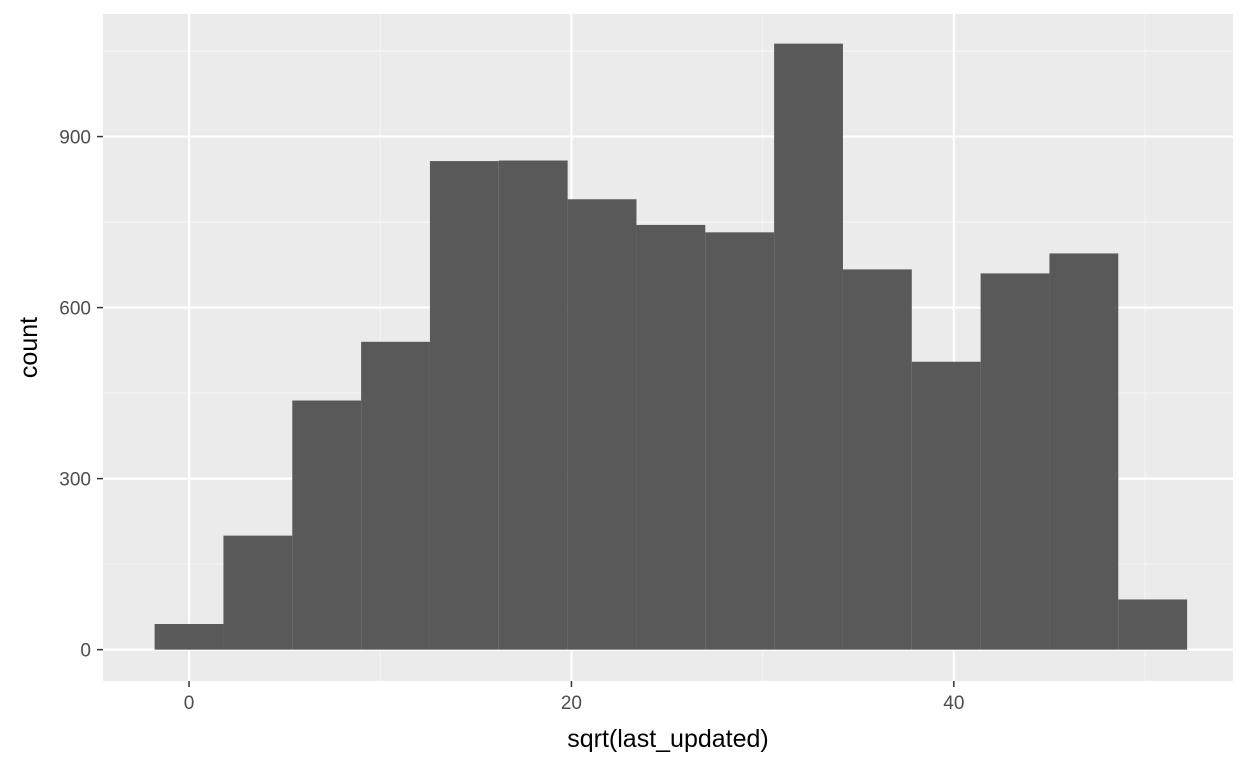 This screenshot has width=1248, height=768. What do you see at coordinates (75, 138) in the screenshot?
I see `y-tick-label: 900` at bounding box center [75, 138].